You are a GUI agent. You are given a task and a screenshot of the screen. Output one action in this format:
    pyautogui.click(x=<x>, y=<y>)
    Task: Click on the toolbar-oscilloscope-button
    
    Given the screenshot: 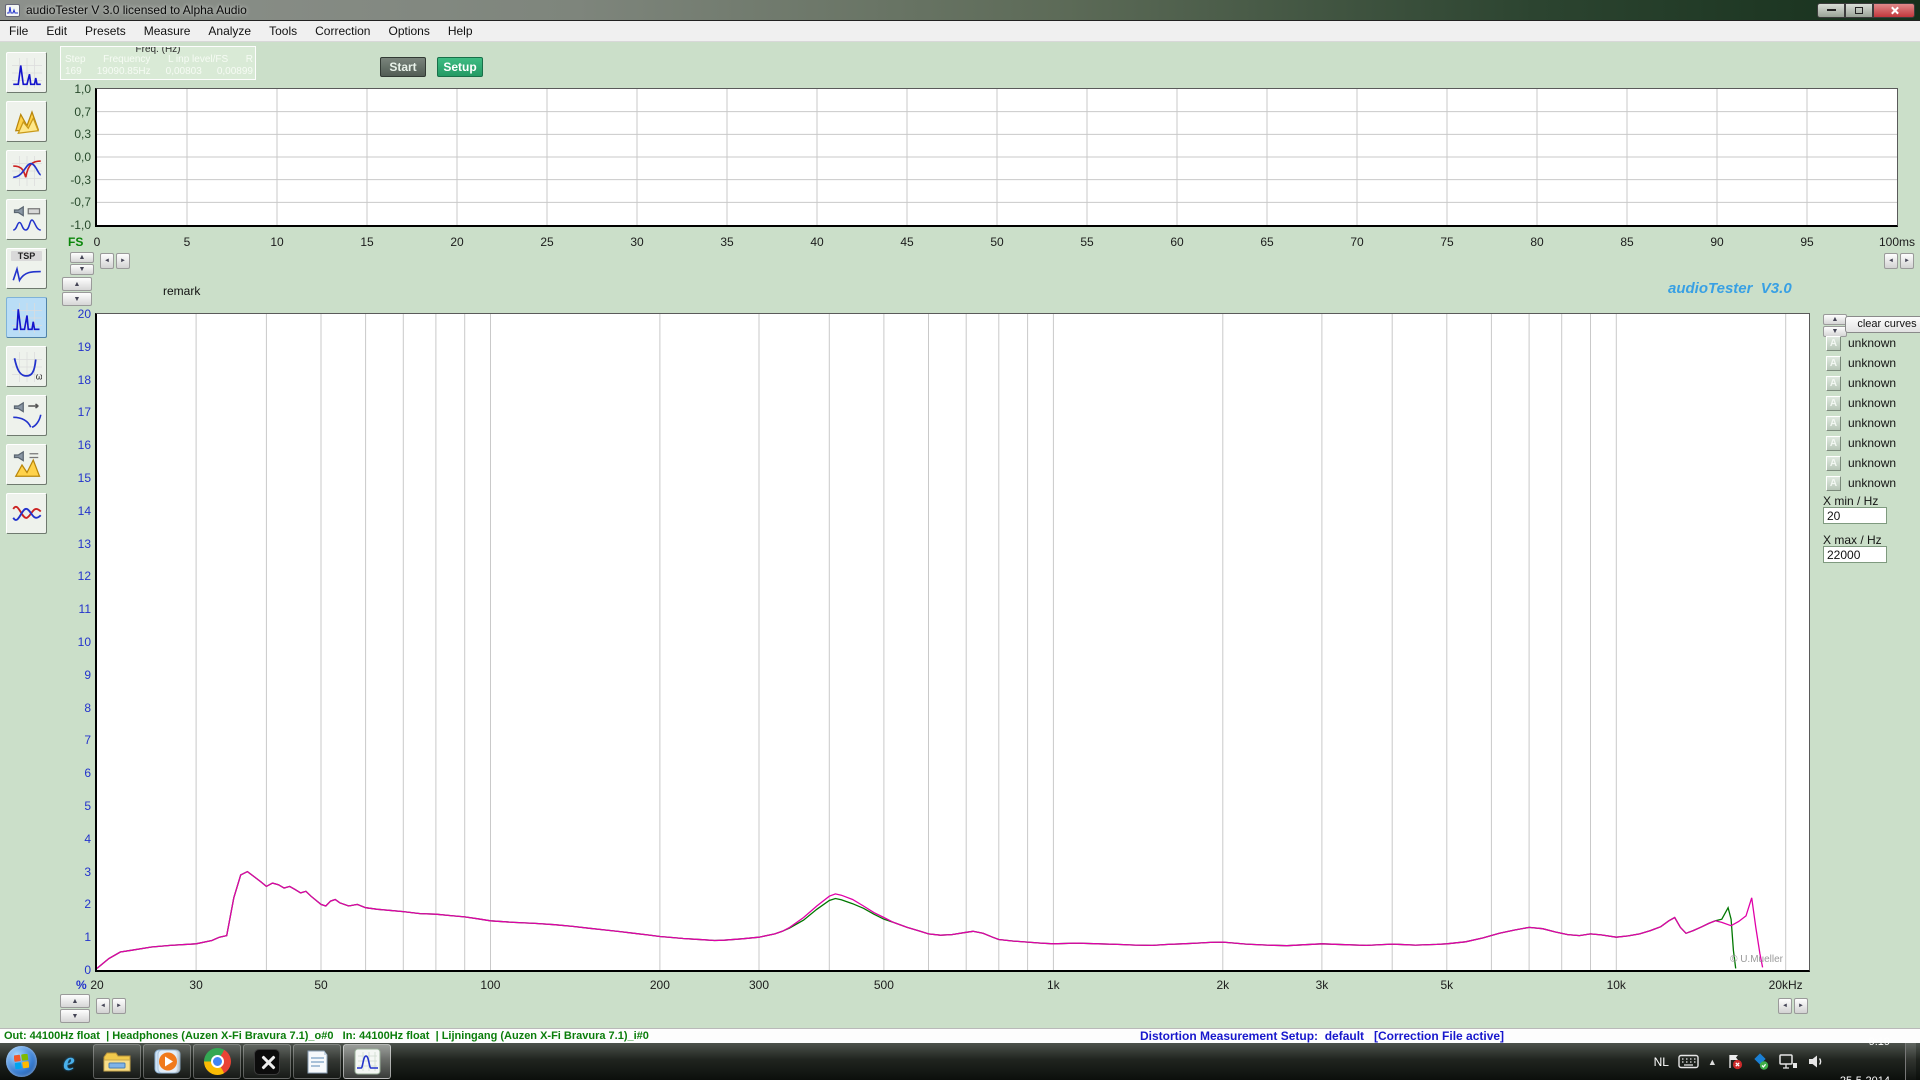 What is the action you would take?
    pyautogui.click(x=26, y=121)
    